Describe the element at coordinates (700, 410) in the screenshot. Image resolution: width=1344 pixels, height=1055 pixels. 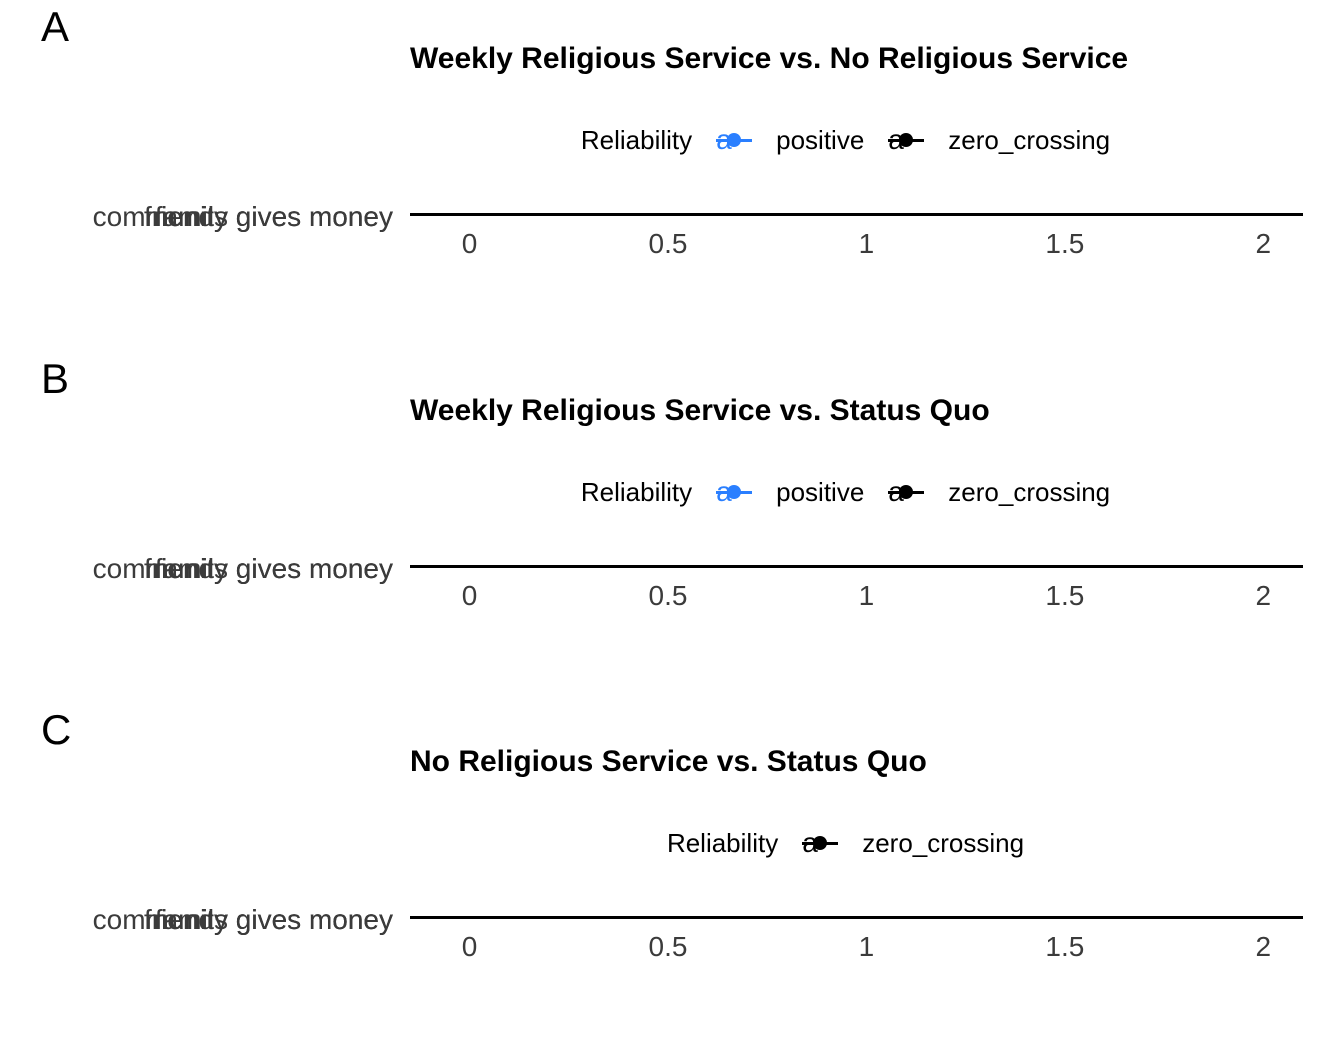
I see `chart-title: Weekly Religious Service vs. Status Quo` at that location.